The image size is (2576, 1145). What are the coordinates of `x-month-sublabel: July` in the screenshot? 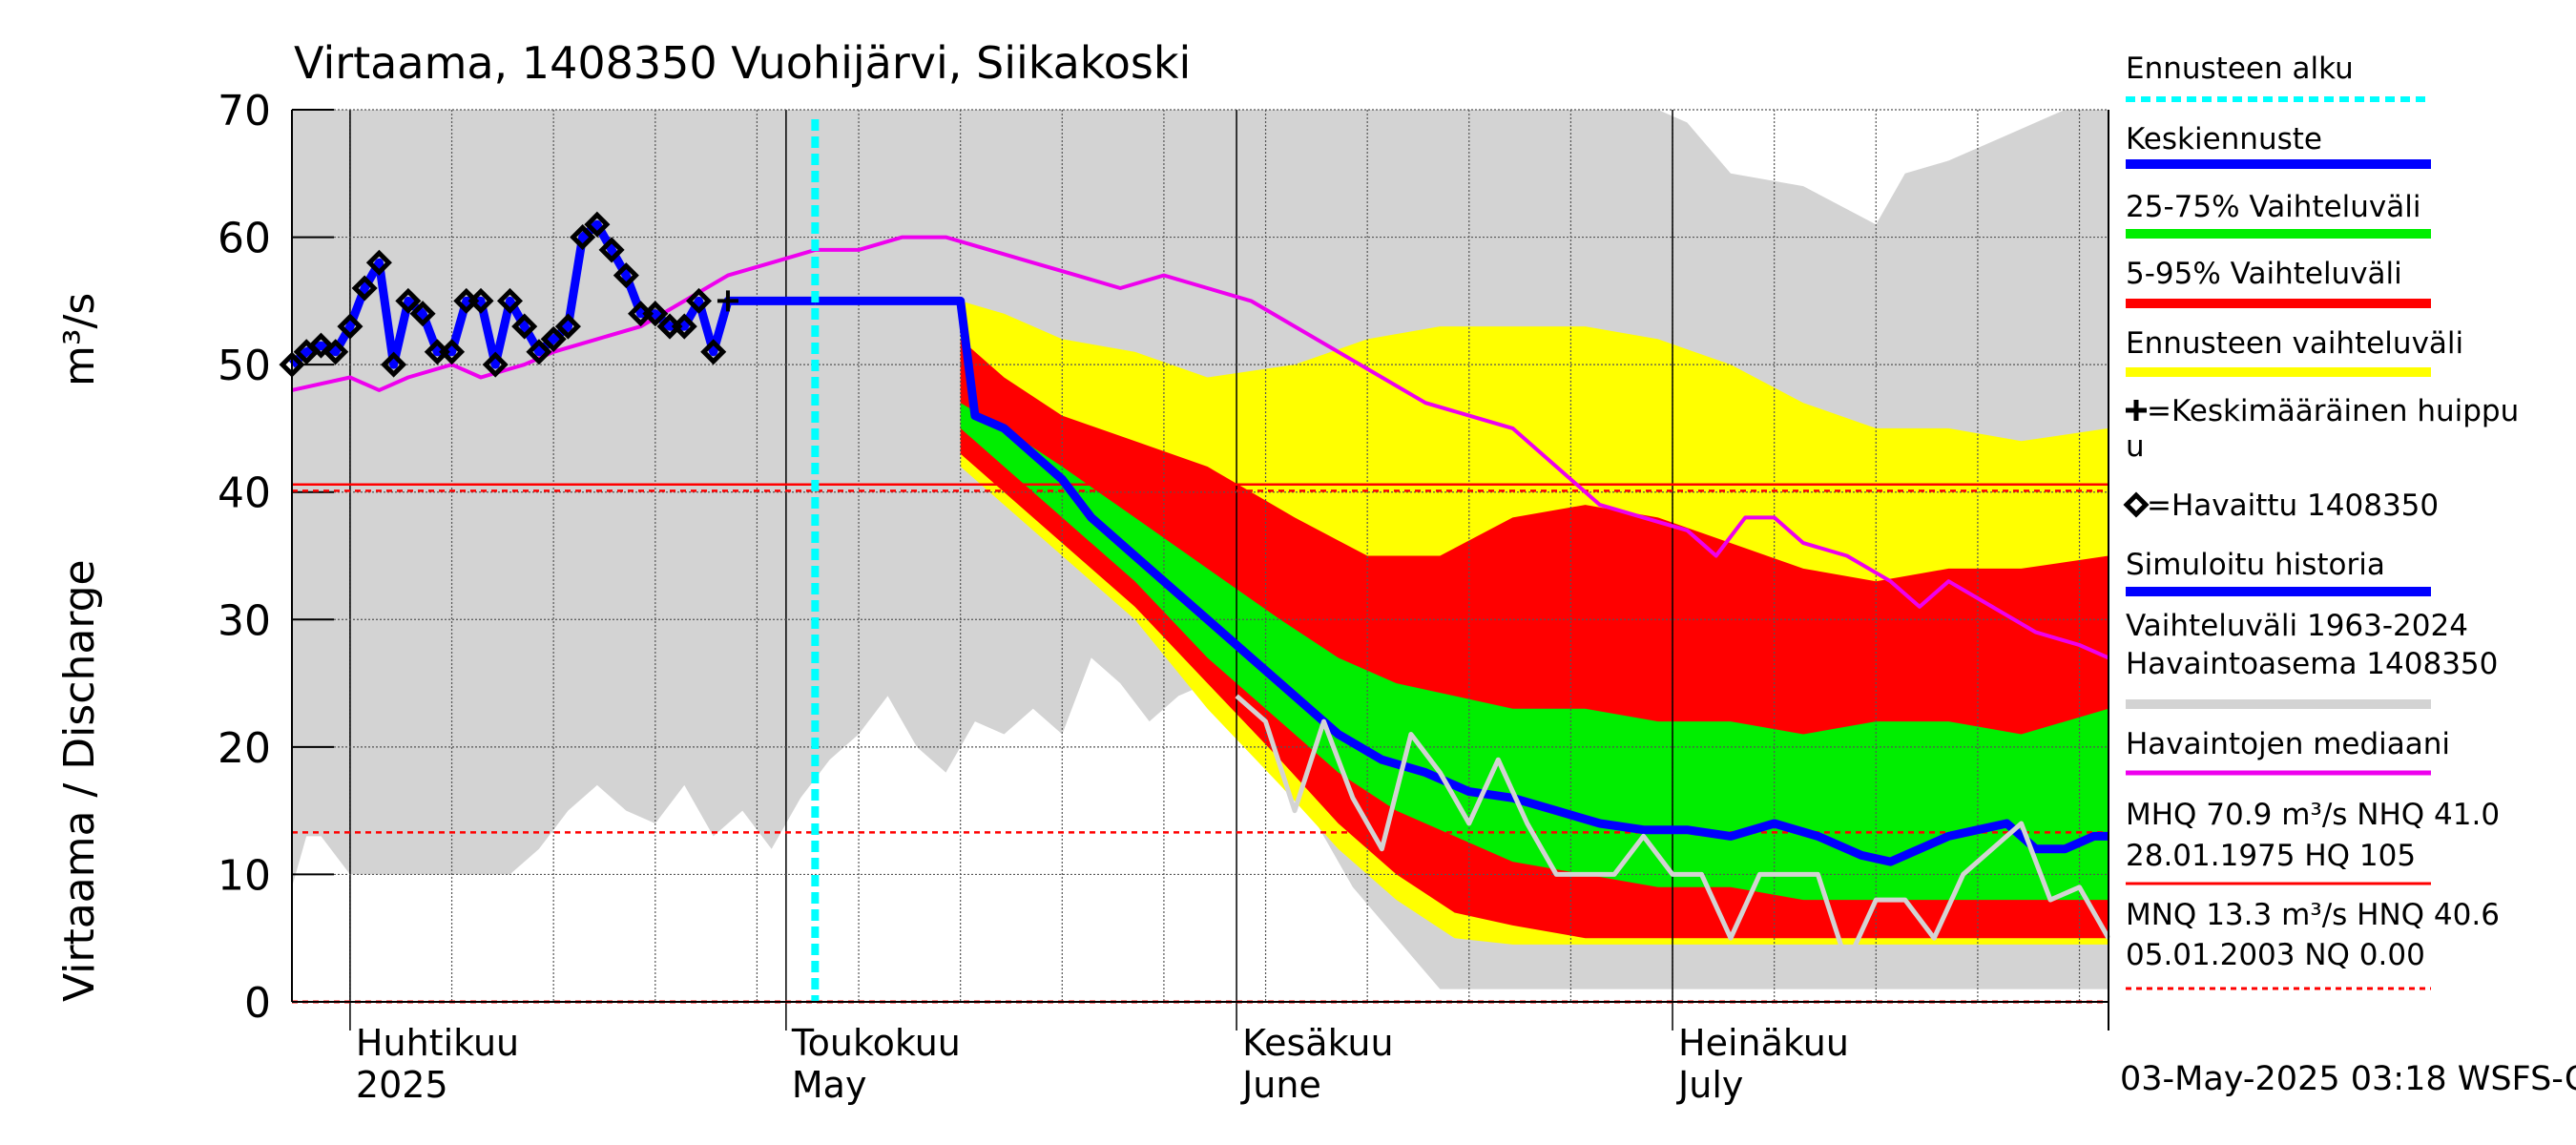 It's located at (1709, 1085).